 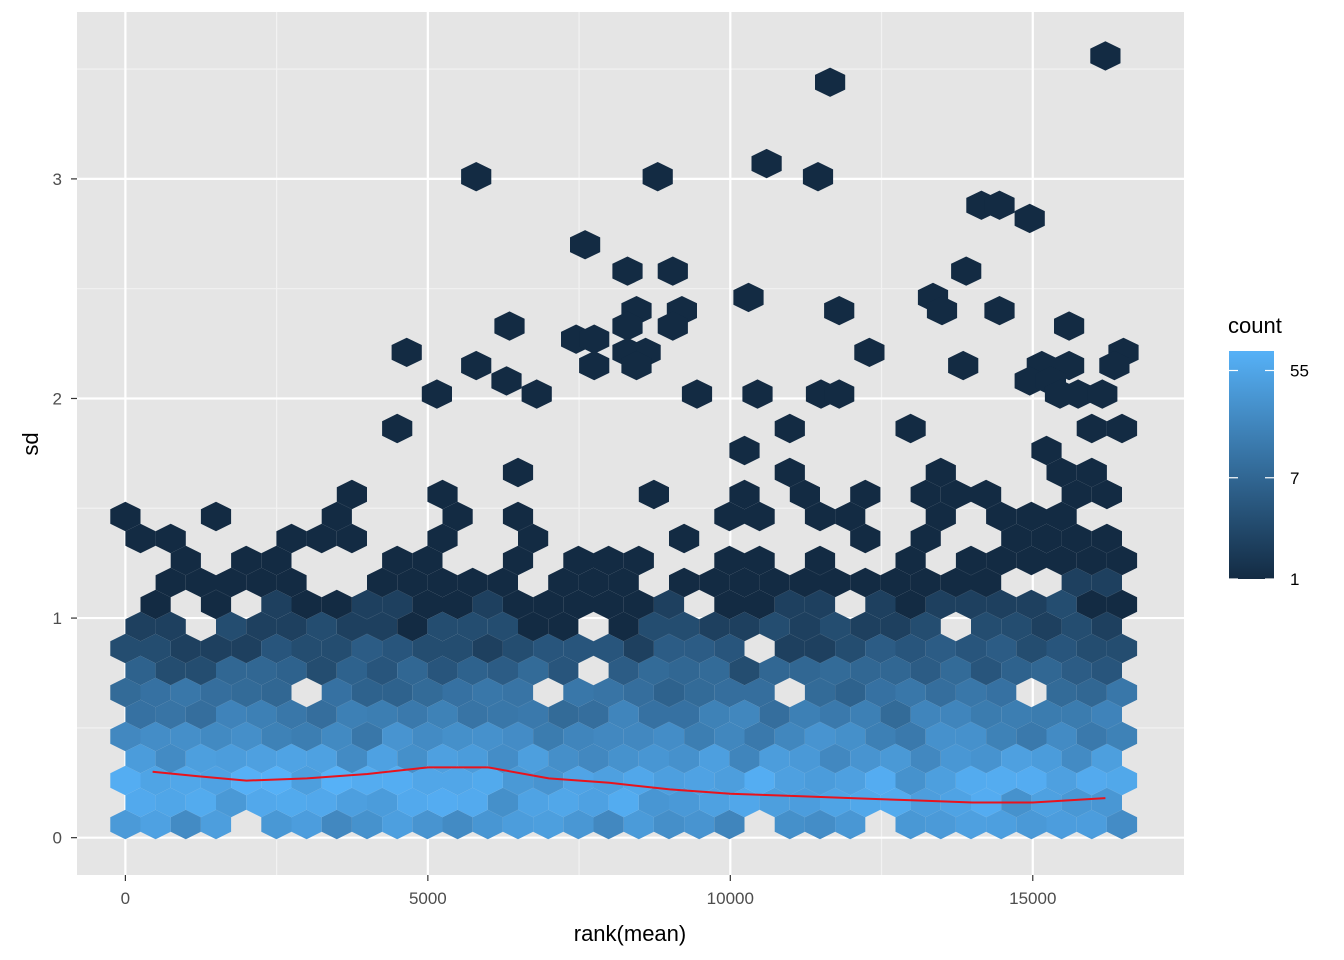 What do you see at coordinates (1299, 370) in the screenshot?
I see `legend-break-label: 55` at bounding box center [1299, 370].